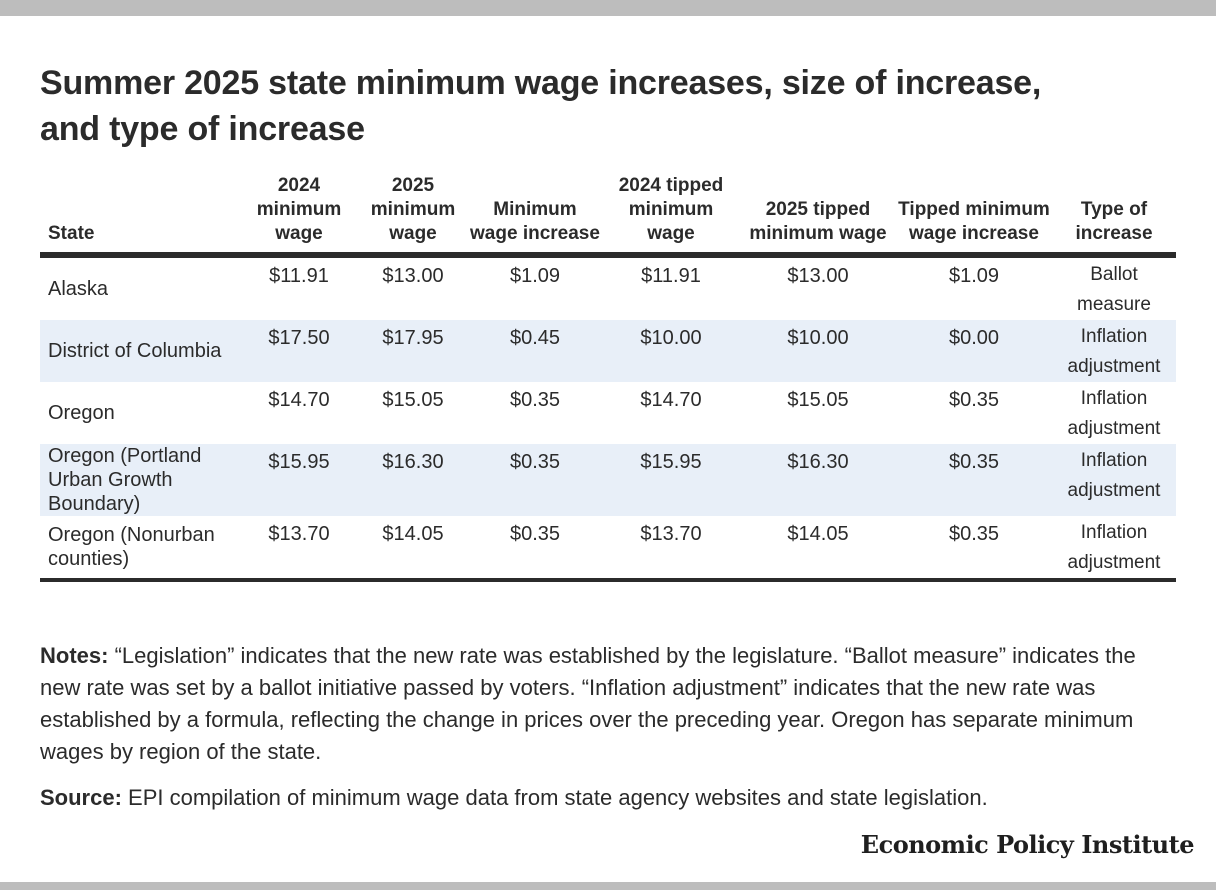  I want to click on state-cell: District of Columbia, so click(140, 351).